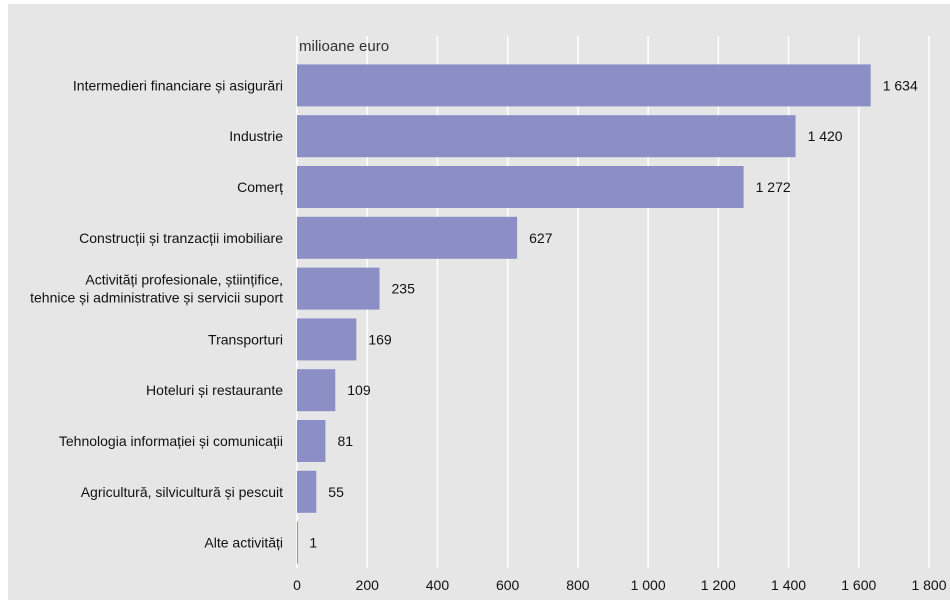 Image resolution: width=950 pixels, height=600 pixels. I want to click on x-tick-label: 1 000, so click(648, 585).